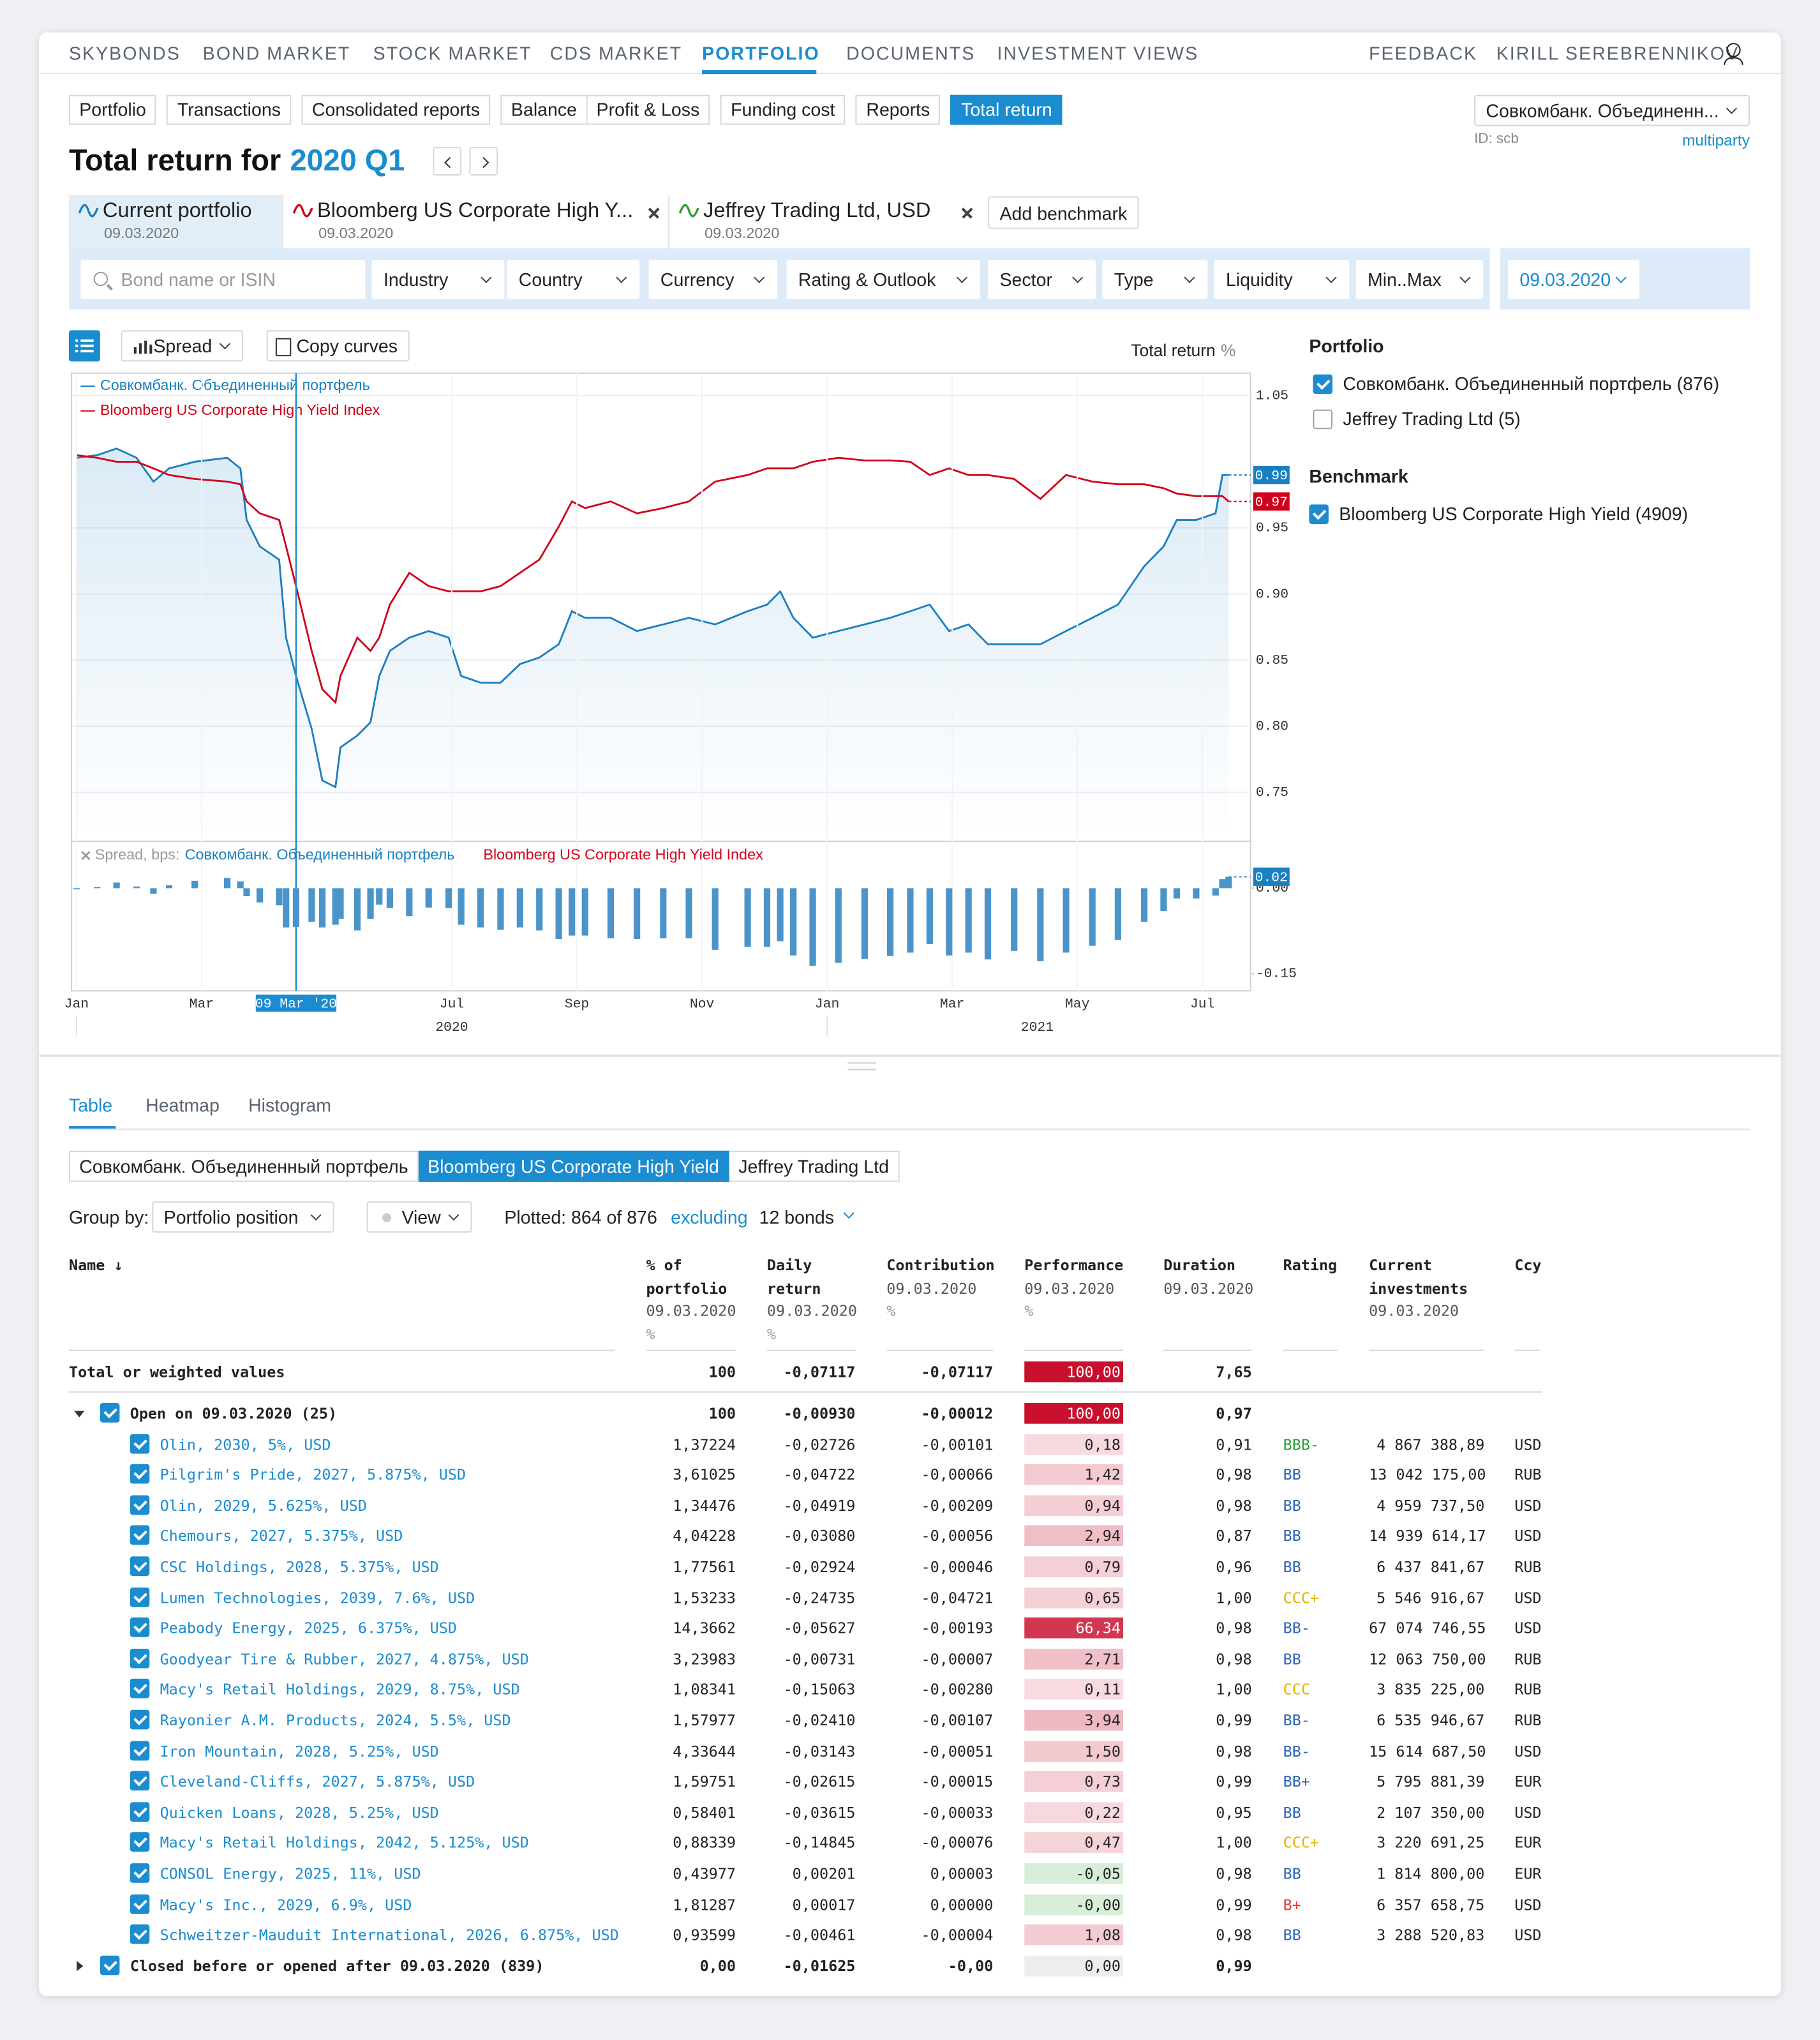 The height and width of the screenshot is (2040, 1820). Describe the element at coordinates (175, 222) in the screenshot. I see `curve-tab: Current portfolio 09.03.2020` at that location.